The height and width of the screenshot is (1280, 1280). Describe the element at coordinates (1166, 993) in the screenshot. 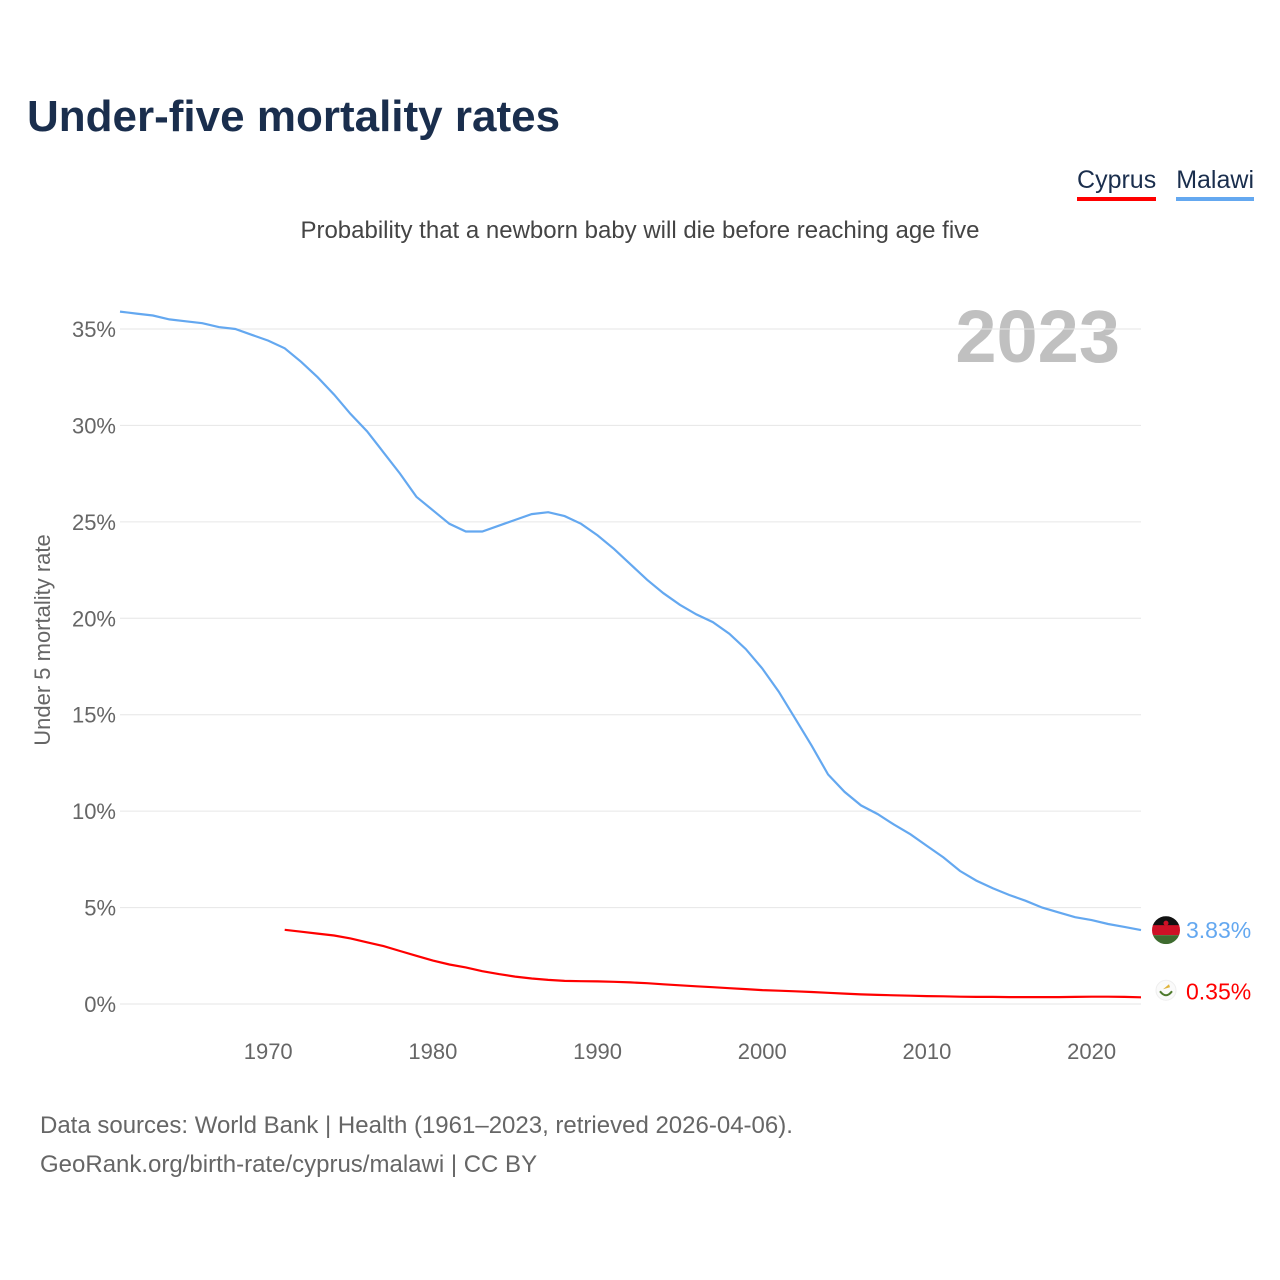

I see `cyprus-flag-branches` at that location.